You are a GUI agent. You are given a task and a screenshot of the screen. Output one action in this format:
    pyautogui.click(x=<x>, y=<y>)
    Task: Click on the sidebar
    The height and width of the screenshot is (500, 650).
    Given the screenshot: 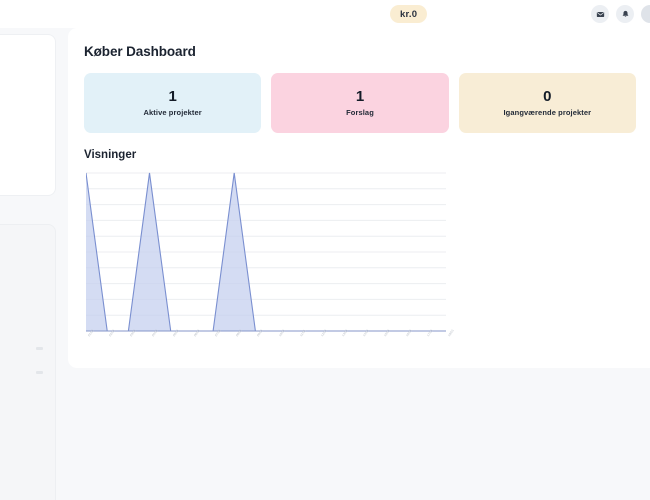 What is the action you would take?
    pyautogui.click(x=34, y=264)
    